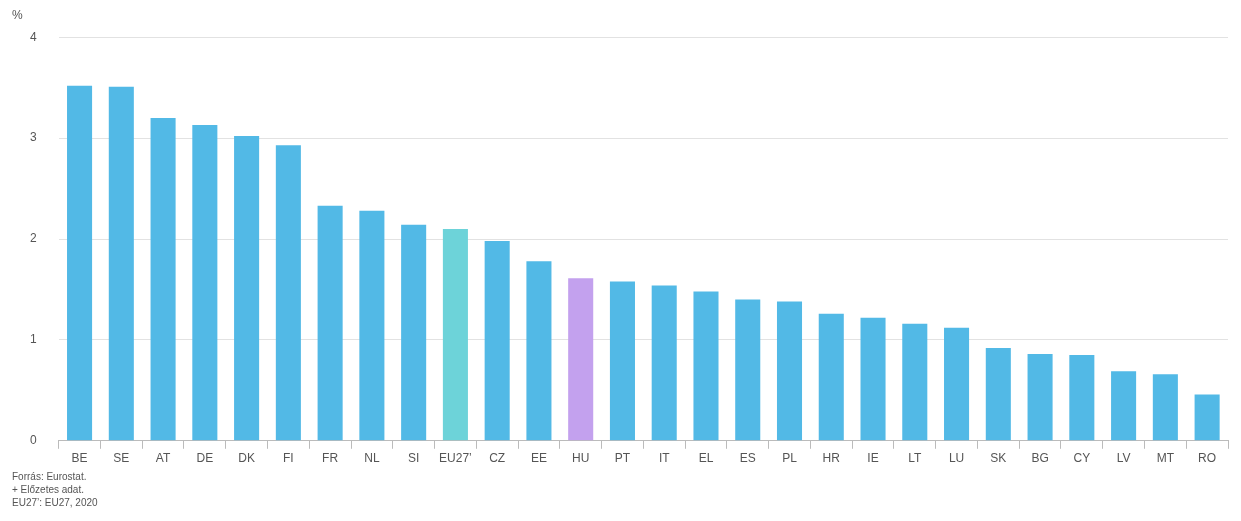 The height and width of the screenshot is (521, 1241). Describe the element at coordinates (706, 458) in the screenshot. I see `x-tick-label: EL` at that location.